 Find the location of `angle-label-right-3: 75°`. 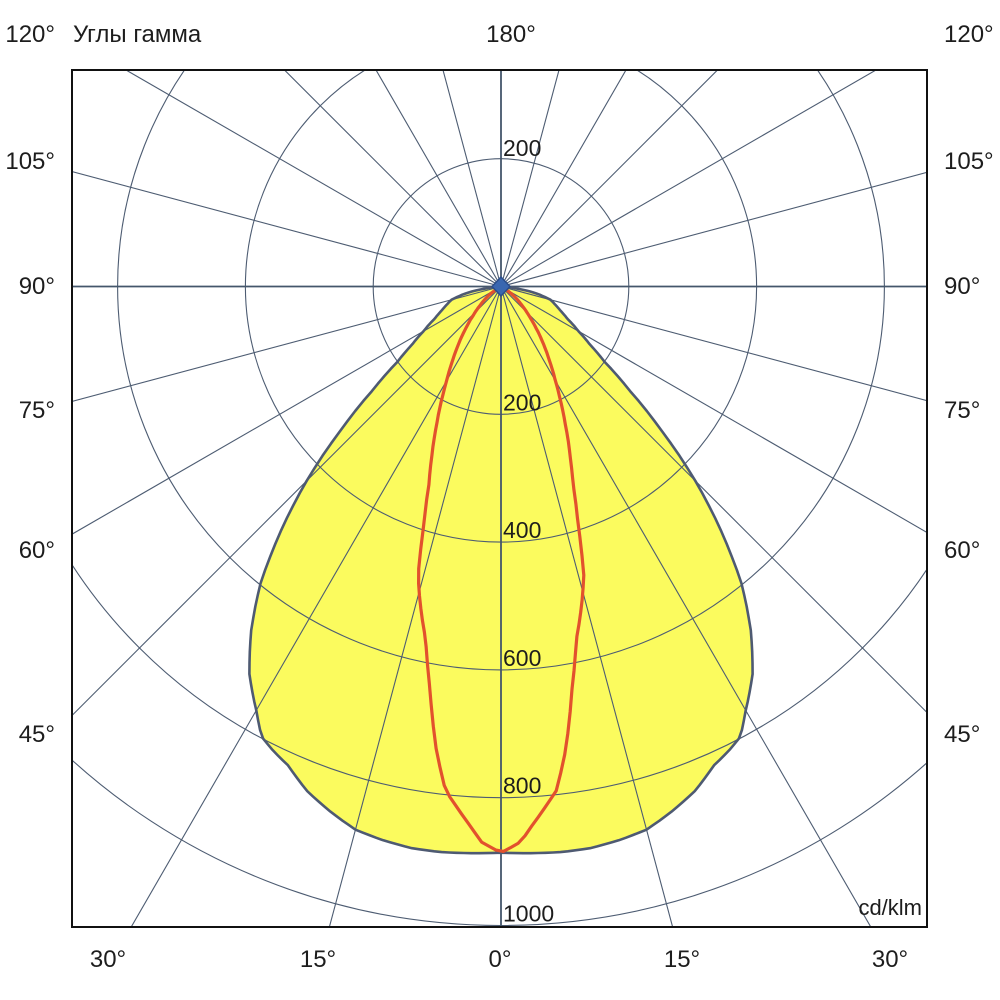

angle-label-right-3: 75° is located at coordinates (962, 410).